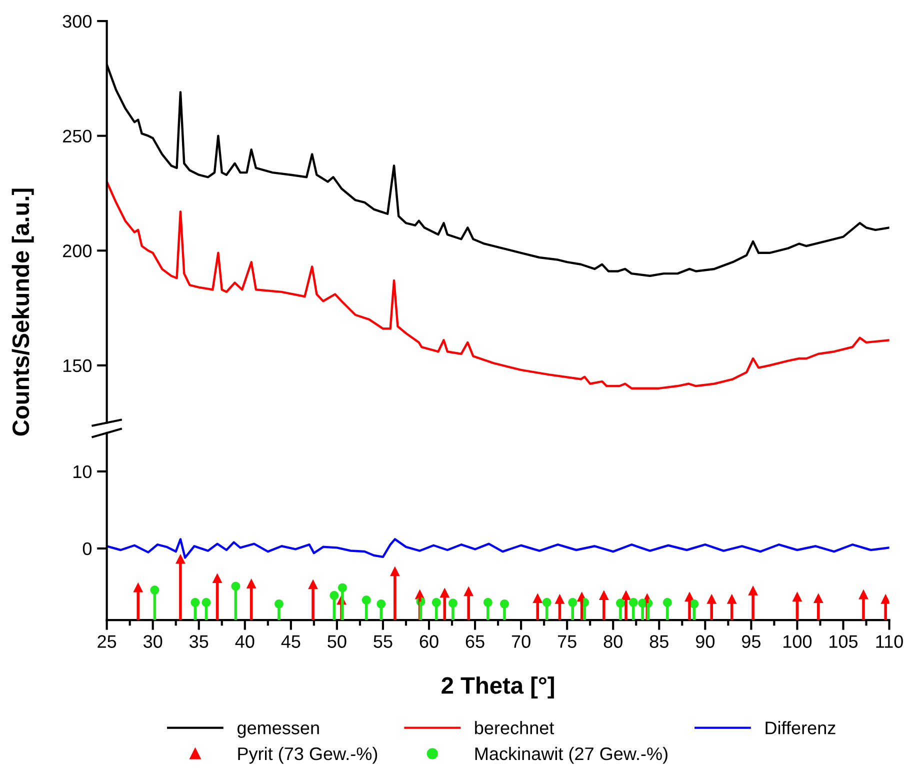  Describe the element at coordinates (659, 641) in the screenshot. I see `x-tick-label: 85` at that location.